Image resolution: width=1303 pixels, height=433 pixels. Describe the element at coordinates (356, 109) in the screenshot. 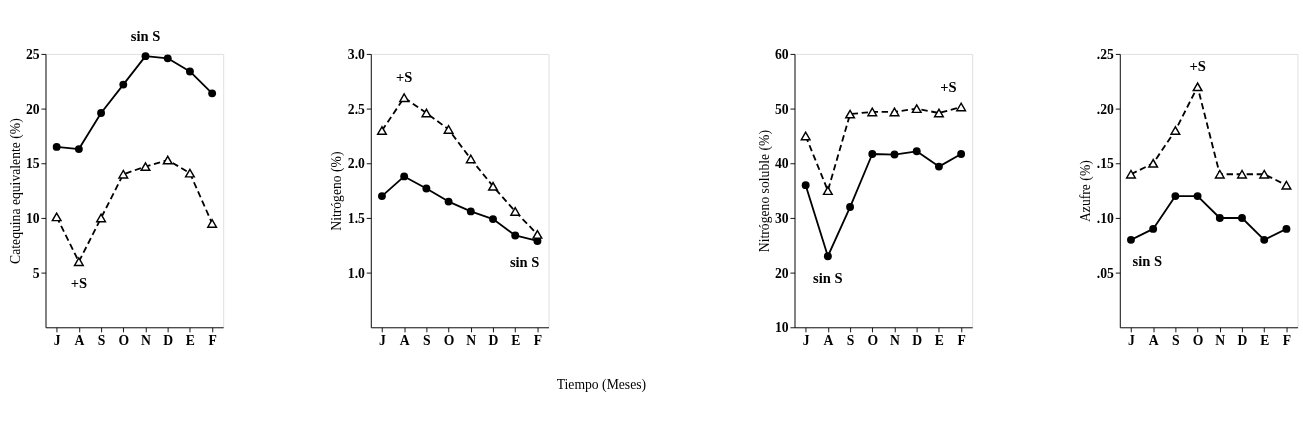

I see `y-tick-label: 2.5` at that location.